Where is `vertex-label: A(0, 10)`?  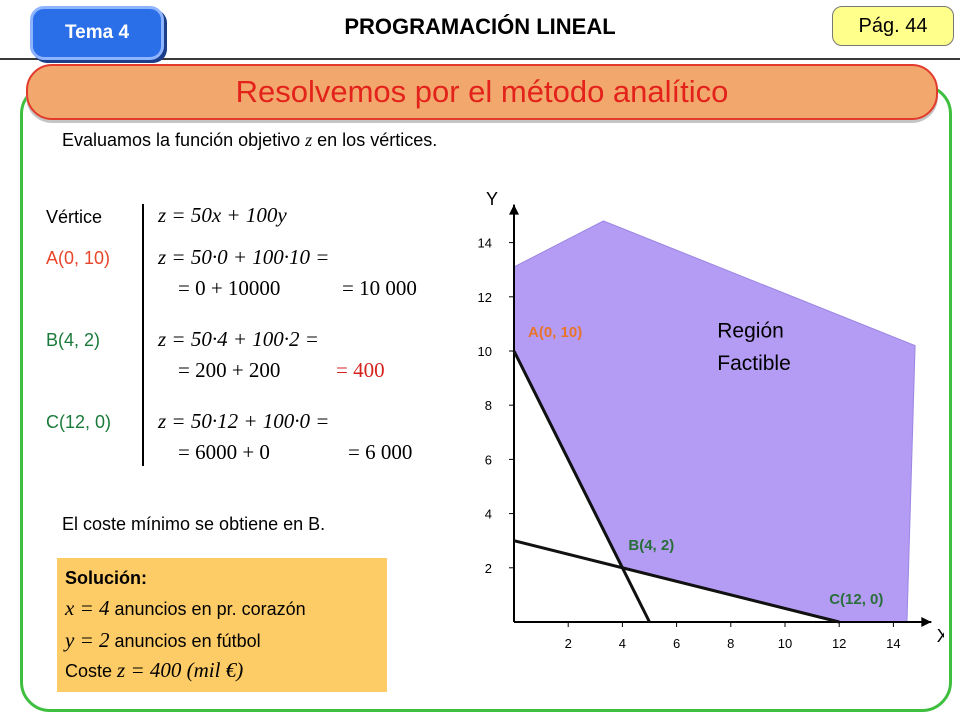 vertex-label: A(0, 10) is located at coordinates (555, 332).